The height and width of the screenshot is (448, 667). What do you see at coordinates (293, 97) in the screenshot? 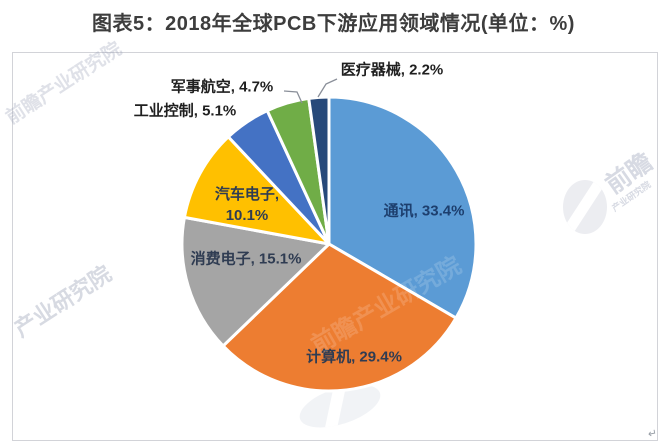
I see `leader-line-military-aerospace` at bounding box center [293, 97].